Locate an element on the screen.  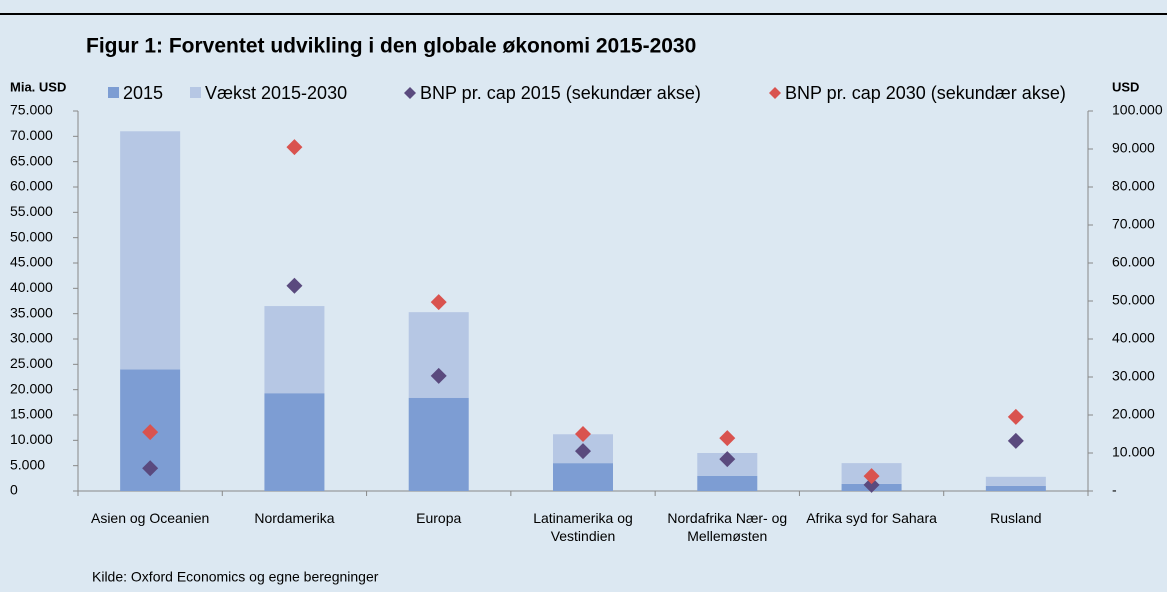
y2-axis-label: USD is located at coordinates (1125, 86).